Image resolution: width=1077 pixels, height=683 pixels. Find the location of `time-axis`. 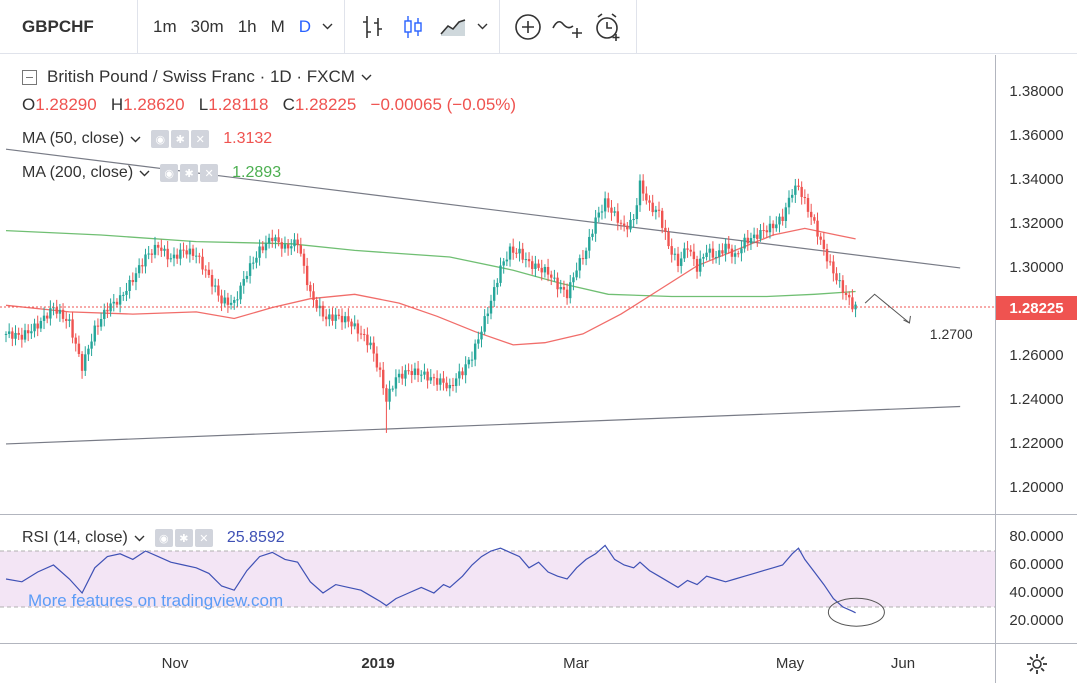

time-axis is located at coordinates (497, 663).